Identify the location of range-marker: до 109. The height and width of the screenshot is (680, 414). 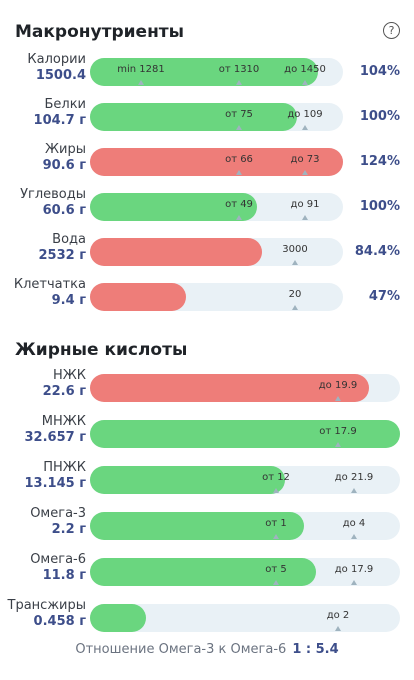
(305, 114).